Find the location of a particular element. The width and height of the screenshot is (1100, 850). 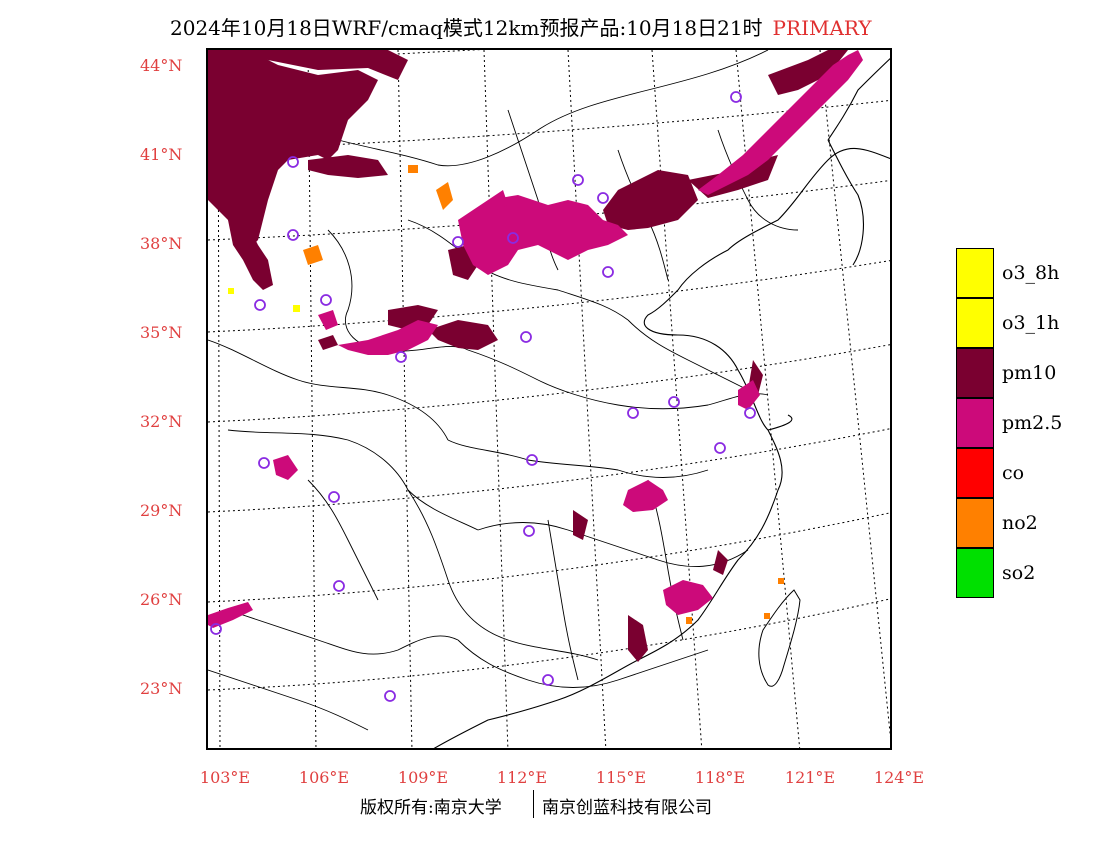

title-tag: PRIMARY is located at coordinates (822, 28).